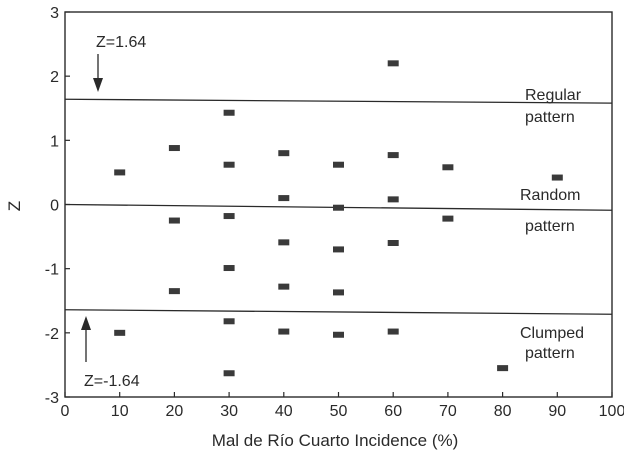 The image size is (624, 458). Describe the element at coordinates (54, 141) in the screenshot. I see `y-tick-label: 1` at that location.